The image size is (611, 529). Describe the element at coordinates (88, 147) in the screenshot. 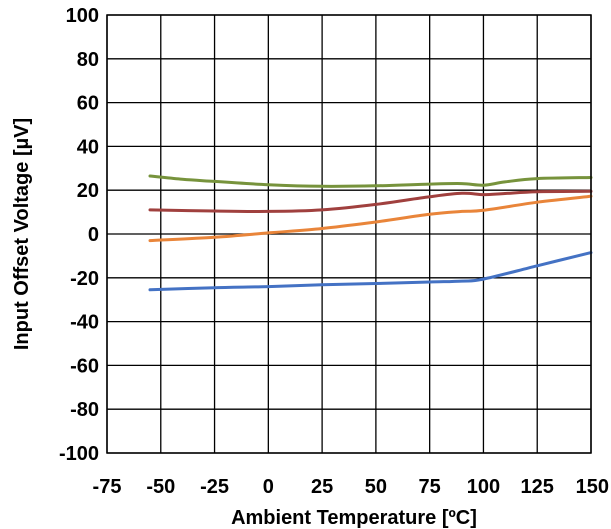

I see `y-tick-label: 40` at that location.